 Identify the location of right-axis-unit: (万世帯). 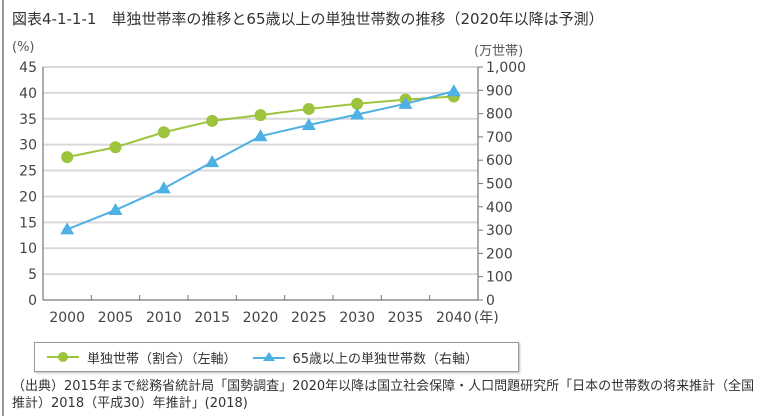
(499, 51).